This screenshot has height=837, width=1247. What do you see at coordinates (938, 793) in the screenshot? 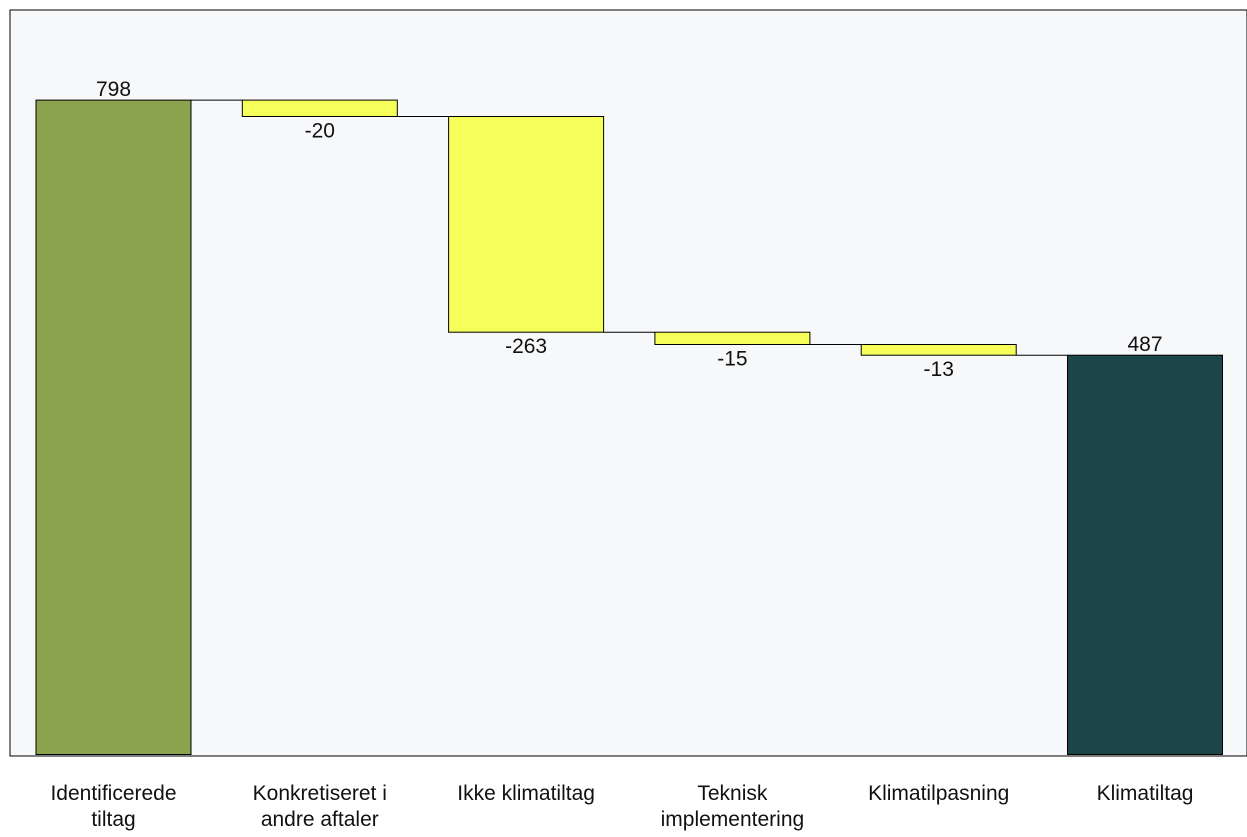
I see `category-label-5: Klimatilpasning` at bounding box center [938, 793].